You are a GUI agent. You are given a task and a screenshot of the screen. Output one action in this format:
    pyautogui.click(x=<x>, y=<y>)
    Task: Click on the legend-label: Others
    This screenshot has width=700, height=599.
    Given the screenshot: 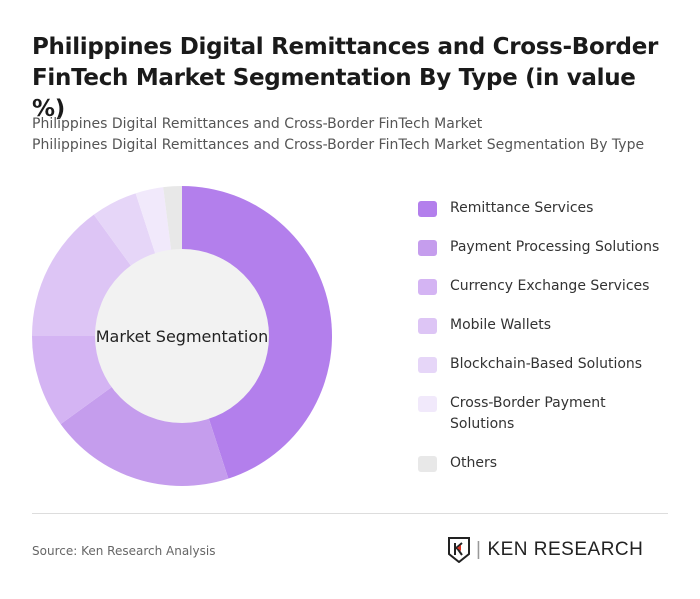 What is the action you would take?
    pyautogui.click(x=474, y=463)
    